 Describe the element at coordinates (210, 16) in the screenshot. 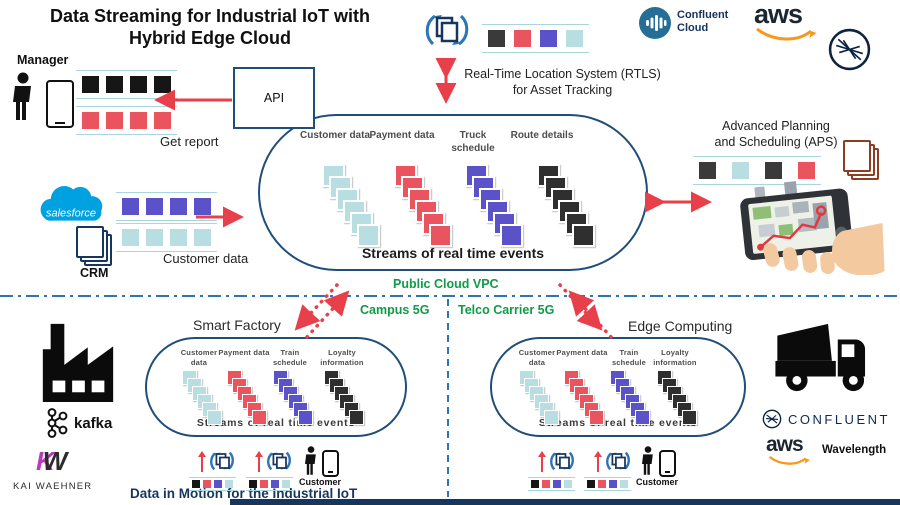

I see `title-line1: Data Streaming for Industrial IoT with` at that location.